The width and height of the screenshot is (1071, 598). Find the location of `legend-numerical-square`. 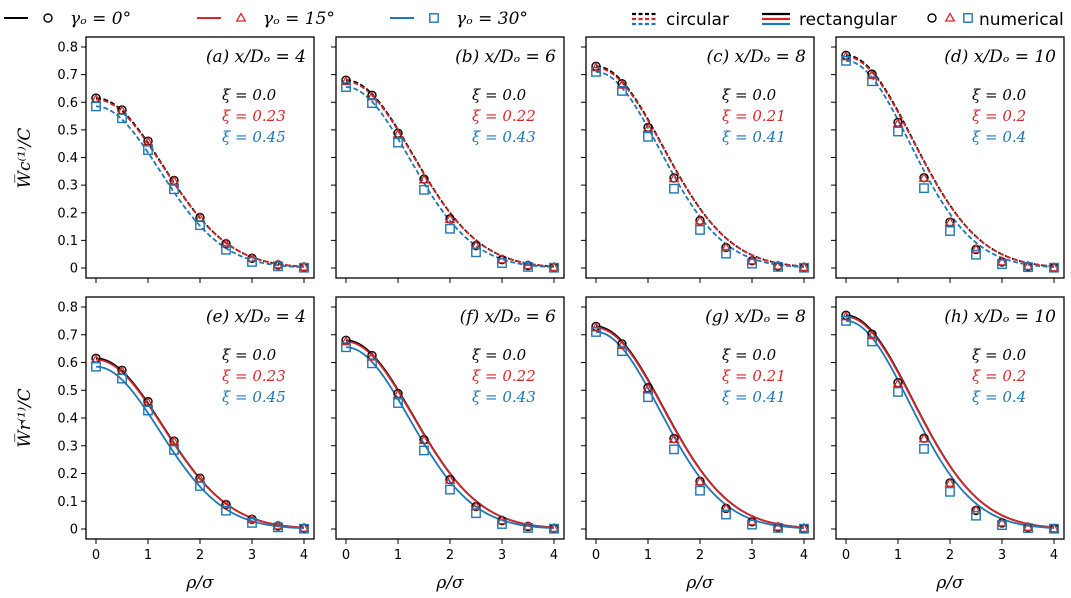

legend-numerical-square is located at coordinates (968, 18).